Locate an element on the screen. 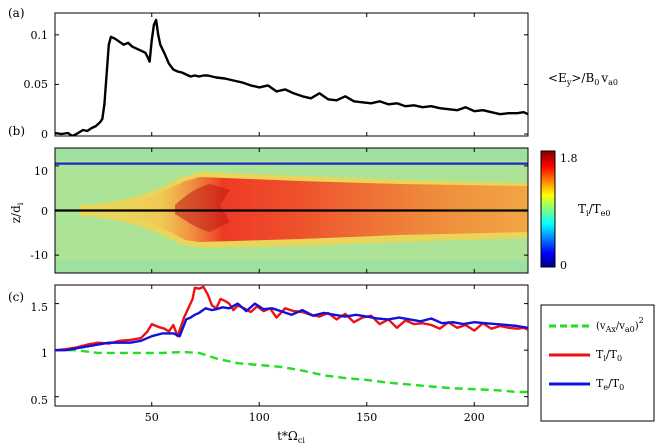  x-tick-label: 200 is located at coordinates (474, 417).